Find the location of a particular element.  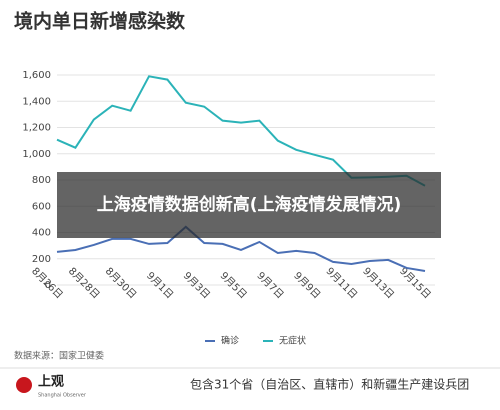

legend-label: 无症状 is located at coordinates (292, 341).